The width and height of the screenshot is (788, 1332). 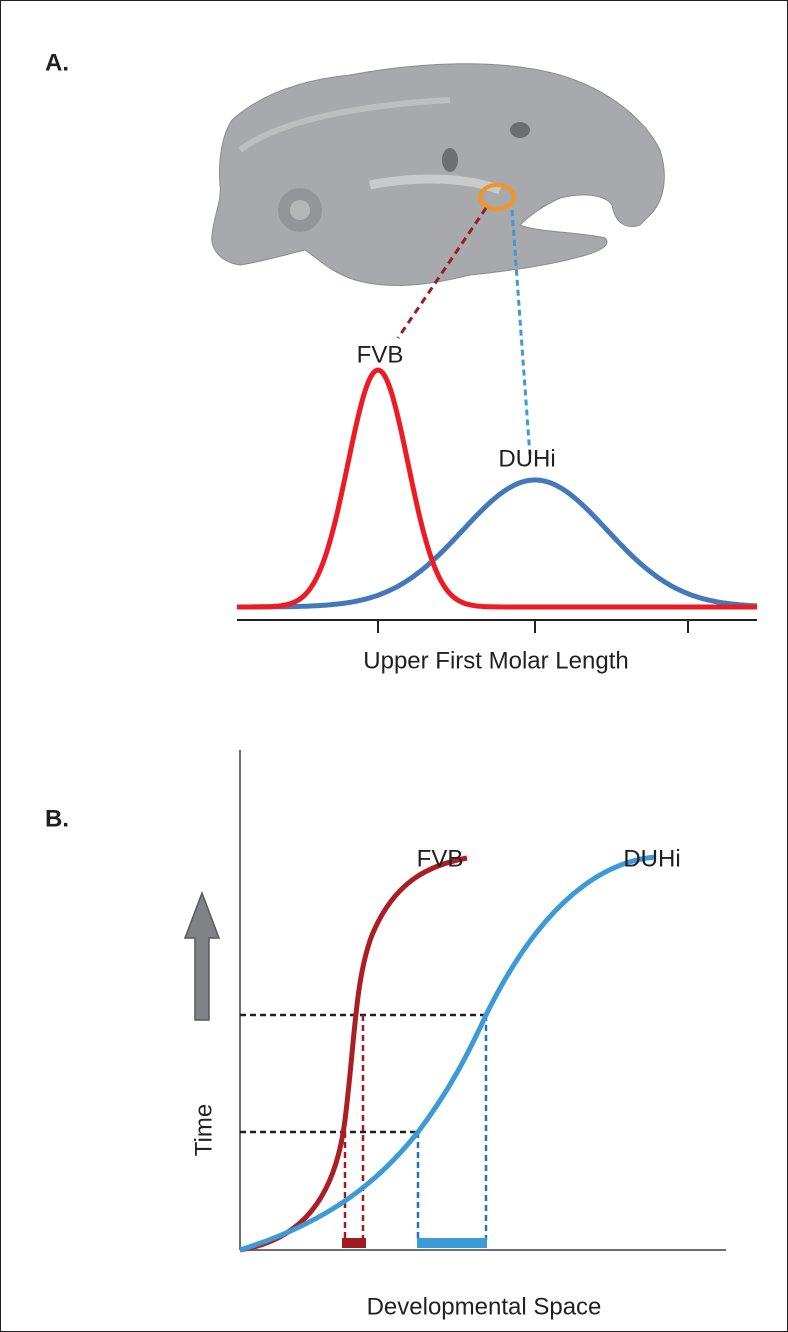 What do you see at coordinates (353, 1054) in the screenshot?
I see `growth-curve` at bounding box center [353, 1054].